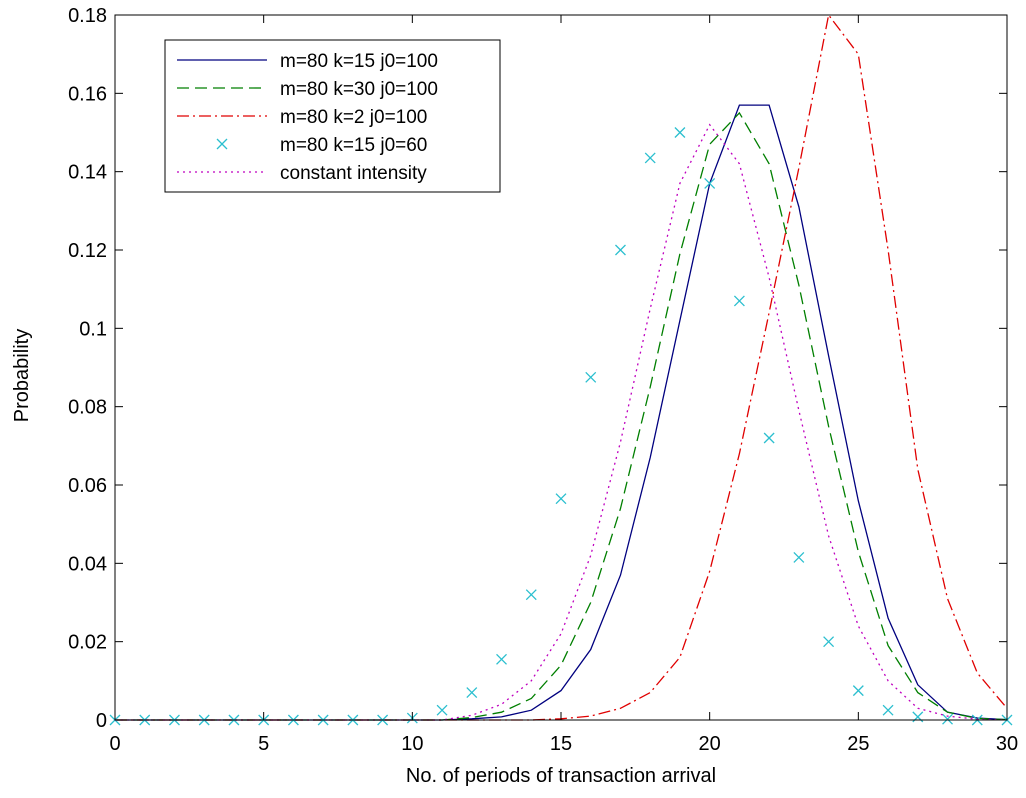  I want to click on legend-label: m=80 k=30 j0=100, so click(359, 89).